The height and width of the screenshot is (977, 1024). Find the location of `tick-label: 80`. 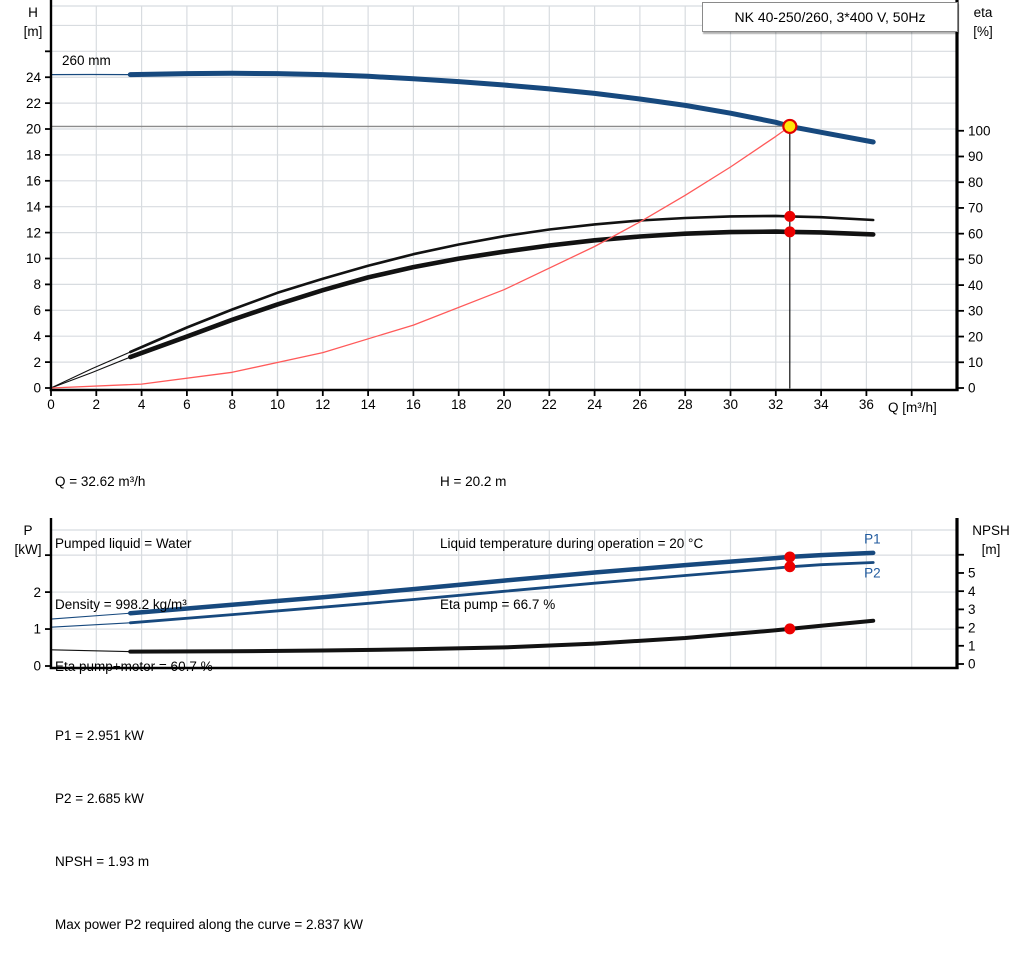

tick-label: 80 is located at coordinates (975, 182).